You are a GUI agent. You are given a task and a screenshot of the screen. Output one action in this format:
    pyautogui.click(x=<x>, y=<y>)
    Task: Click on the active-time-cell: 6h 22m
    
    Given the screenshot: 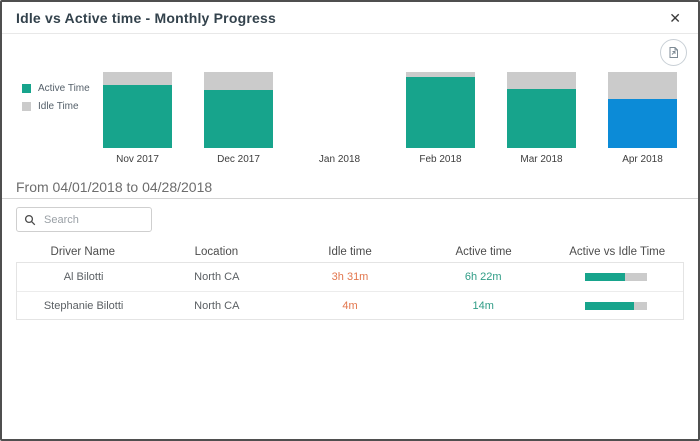 What is the action you would take?
    pyautogui.click(x=483, y=277)
    